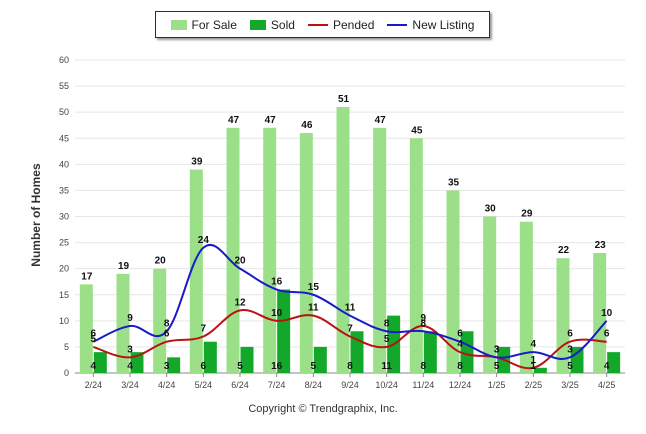  What do you see at coordinates (272, 25) in the screenshot?
I see `legend-item: Sold` at bounding box center [272, 25].